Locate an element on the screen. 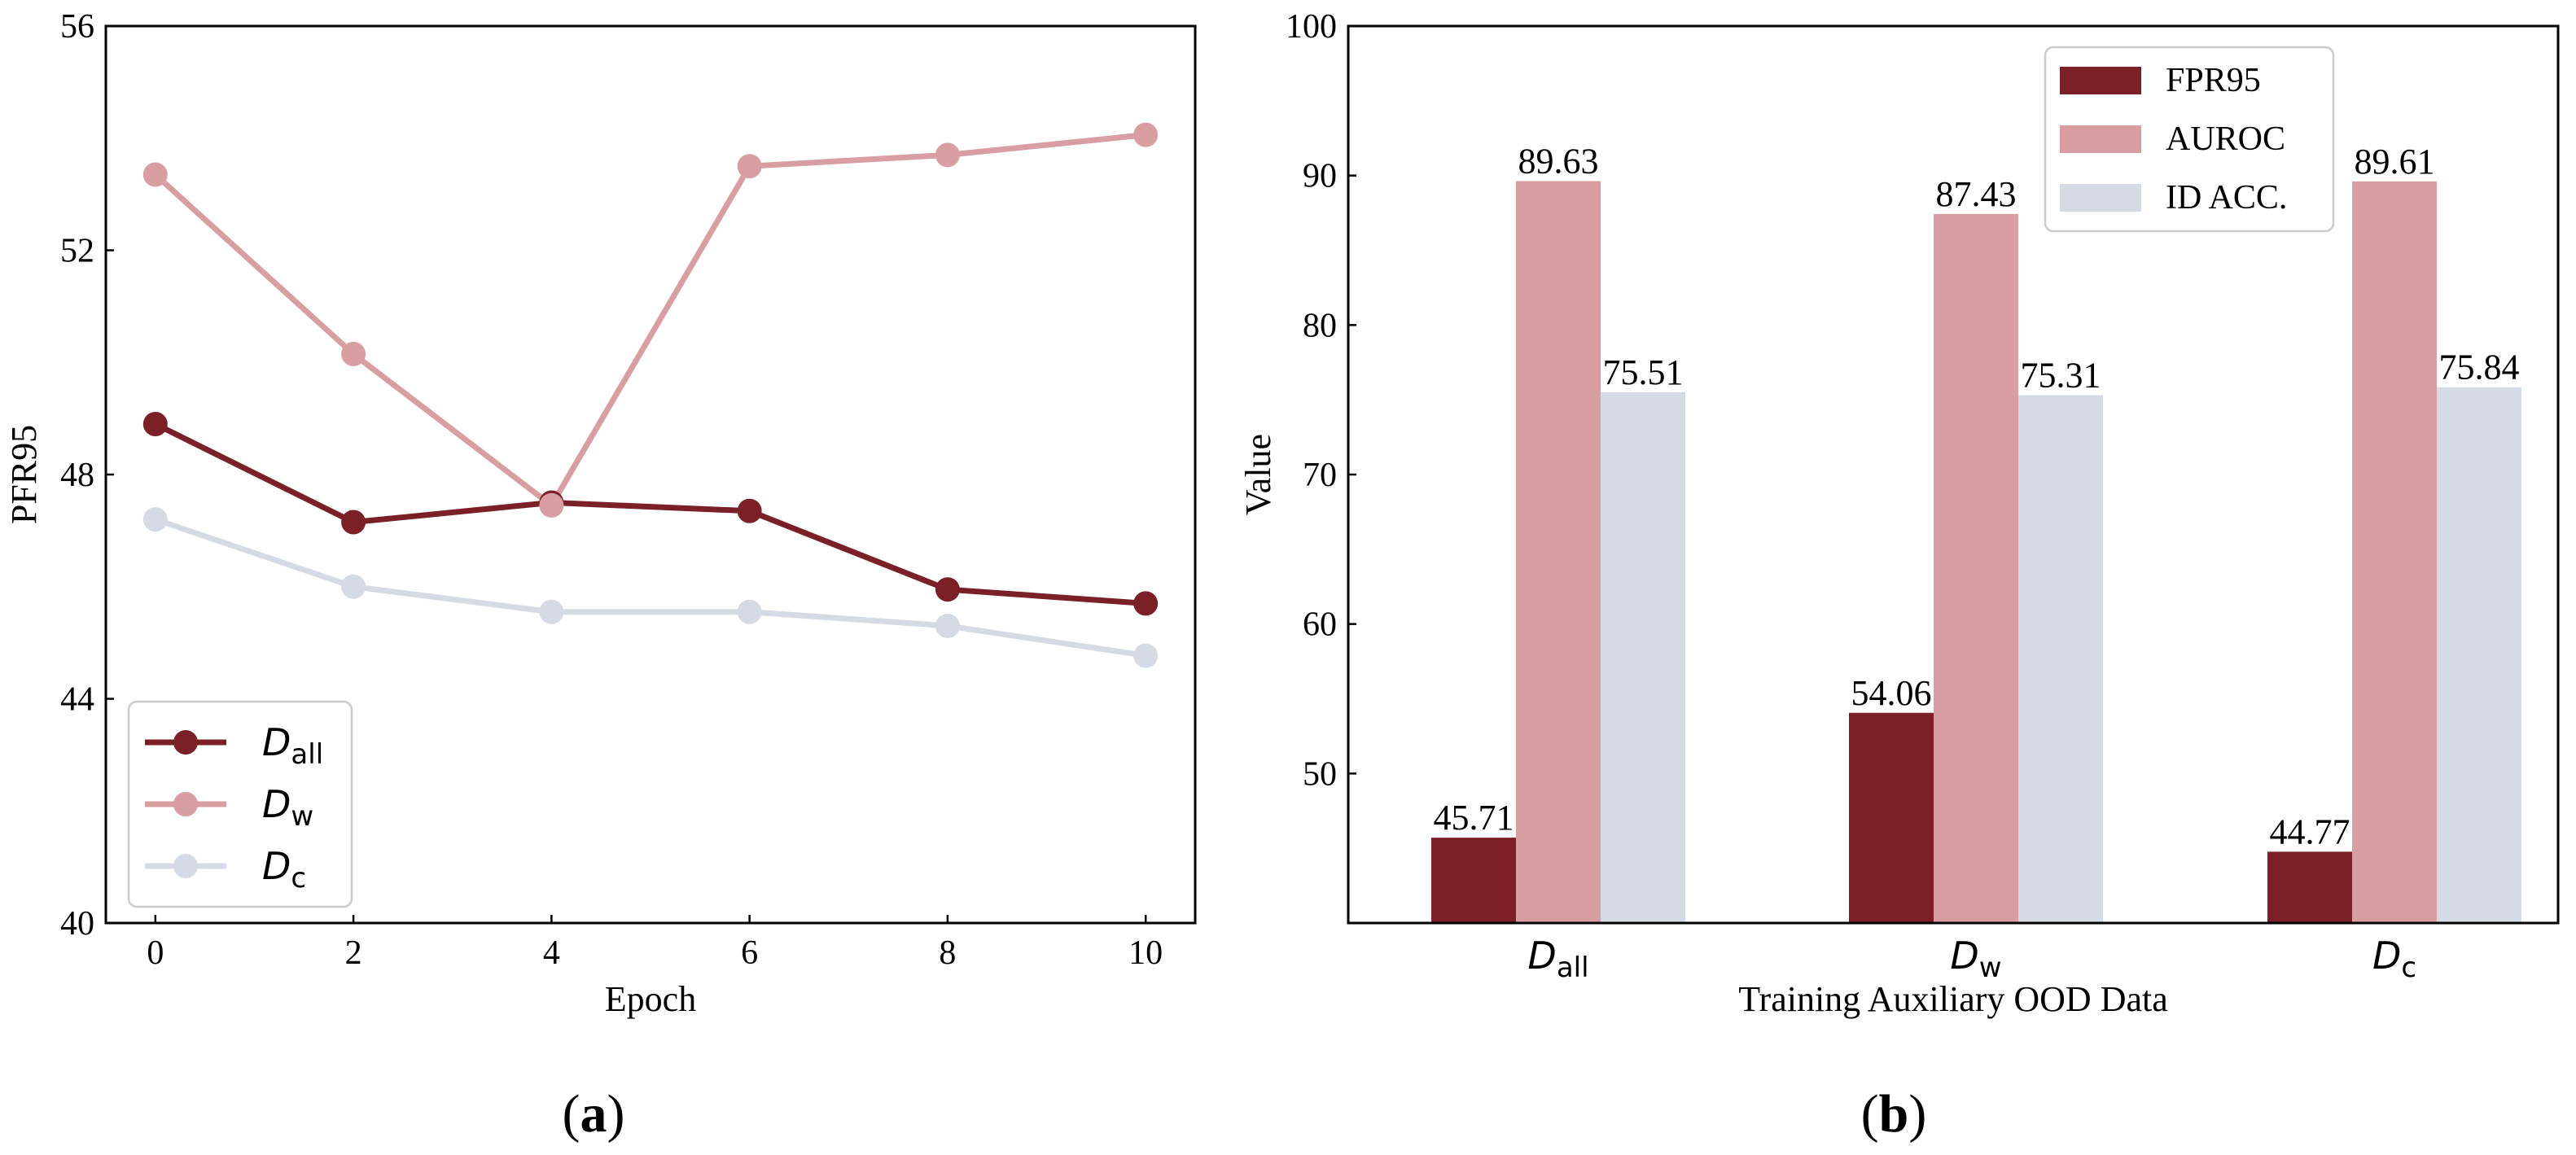 Image resolution: width=2576 pixels, height=1155 pixels. y-tick-label: 90 is located at coordinates (1320, 176).